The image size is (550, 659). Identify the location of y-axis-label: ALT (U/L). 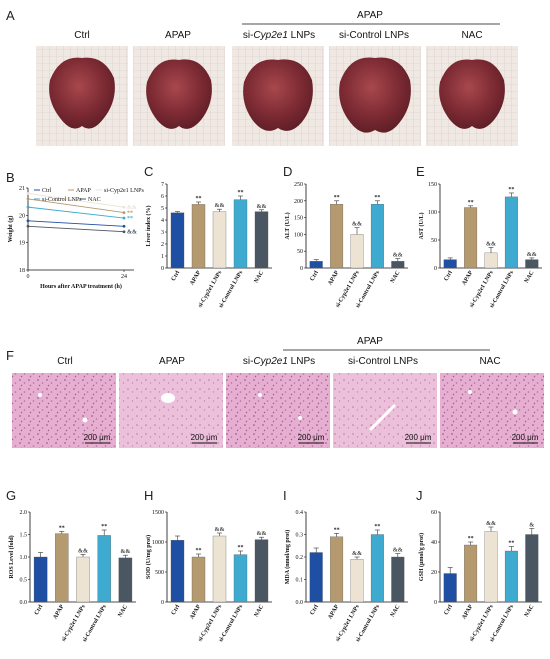
(287, 225).